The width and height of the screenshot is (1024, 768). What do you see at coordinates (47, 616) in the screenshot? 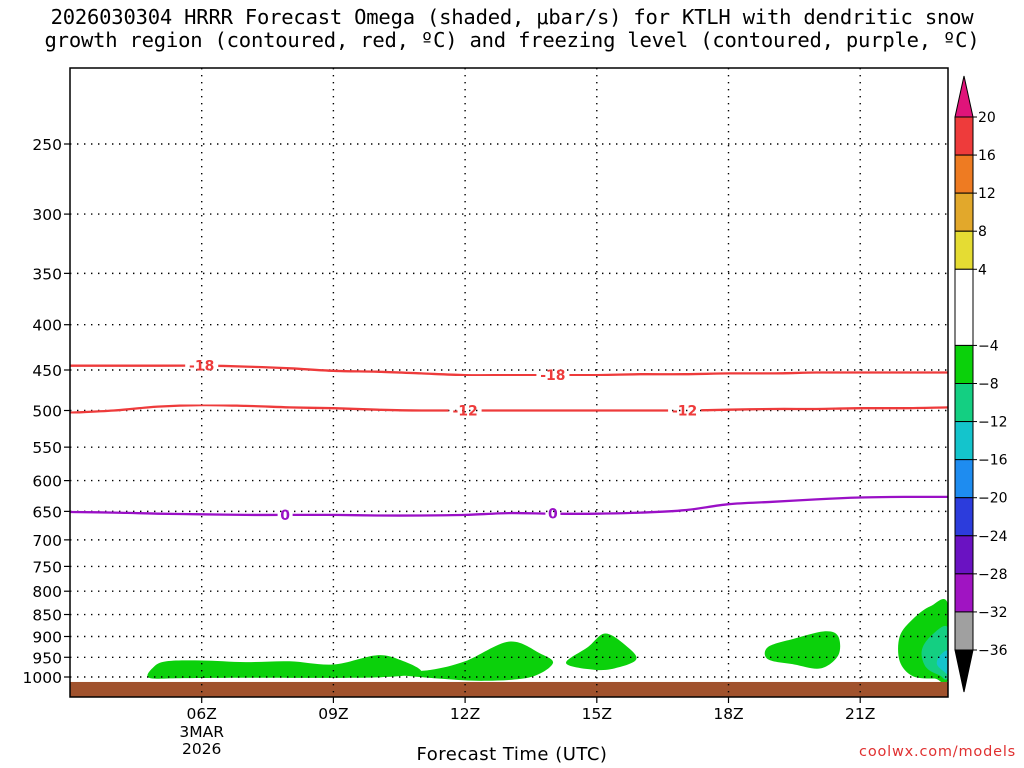
I see `pressure-tick-label: 850` at bounding box center [47, 616].